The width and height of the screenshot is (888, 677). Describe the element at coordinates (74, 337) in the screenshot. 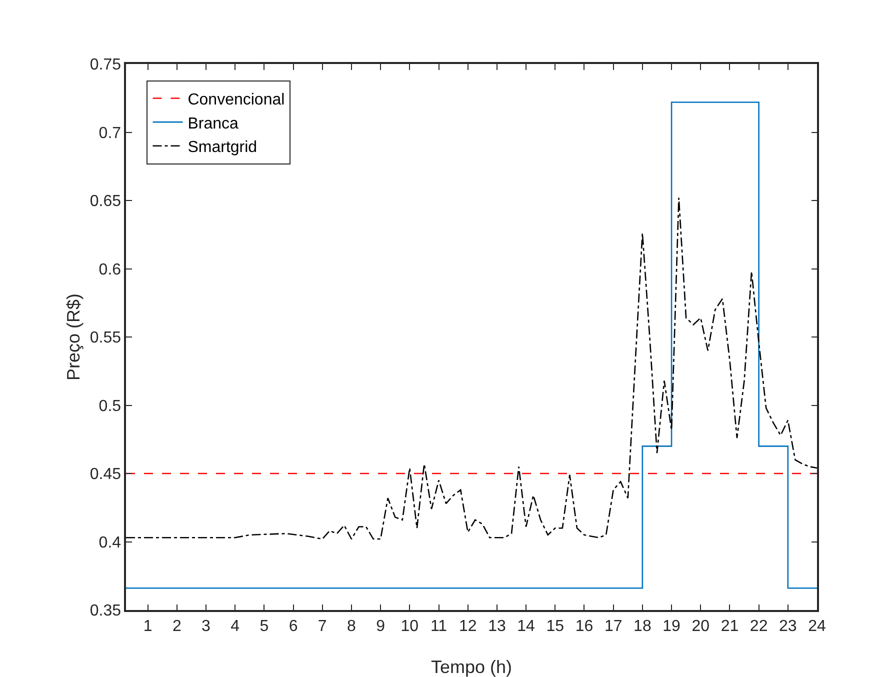

I see `y-axis-title: Preço (R$)` at that location.